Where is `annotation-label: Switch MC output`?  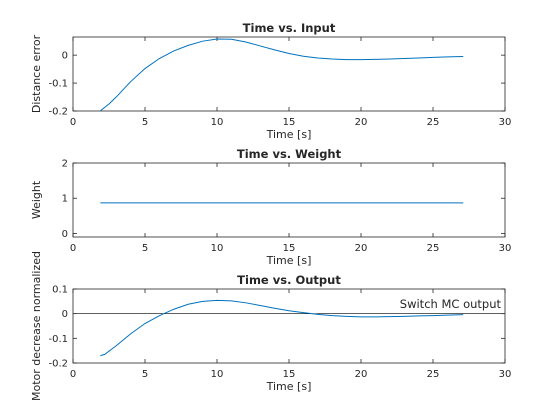 annotation-label: Switch MC output is located at coordinates (451, 304).